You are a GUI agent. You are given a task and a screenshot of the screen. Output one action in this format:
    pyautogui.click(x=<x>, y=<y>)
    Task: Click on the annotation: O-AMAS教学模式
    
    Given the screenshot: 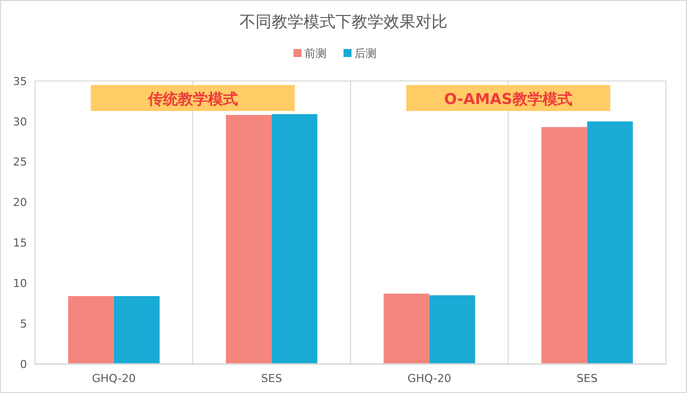 What is the action you would take?
    pyautogui.click(x=508, y=99)
    